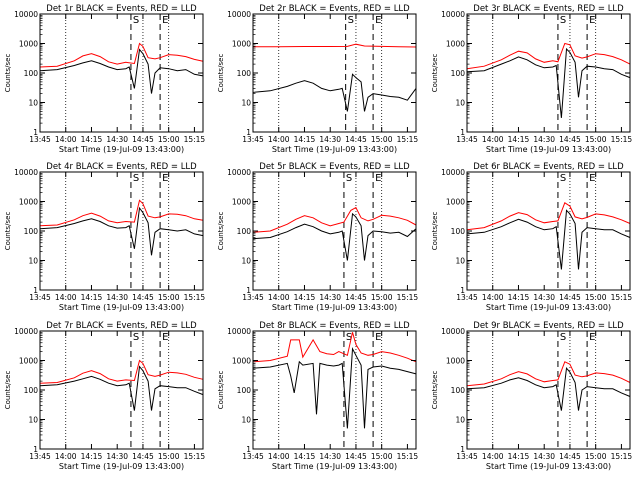 This screenshot has width=640, height=480. What do you see at coordinates (334, 9) in the screenshot?
I see `panel-title: Det 2r BLACK = Events, RED = LLD` at bounding box center [334, 9].